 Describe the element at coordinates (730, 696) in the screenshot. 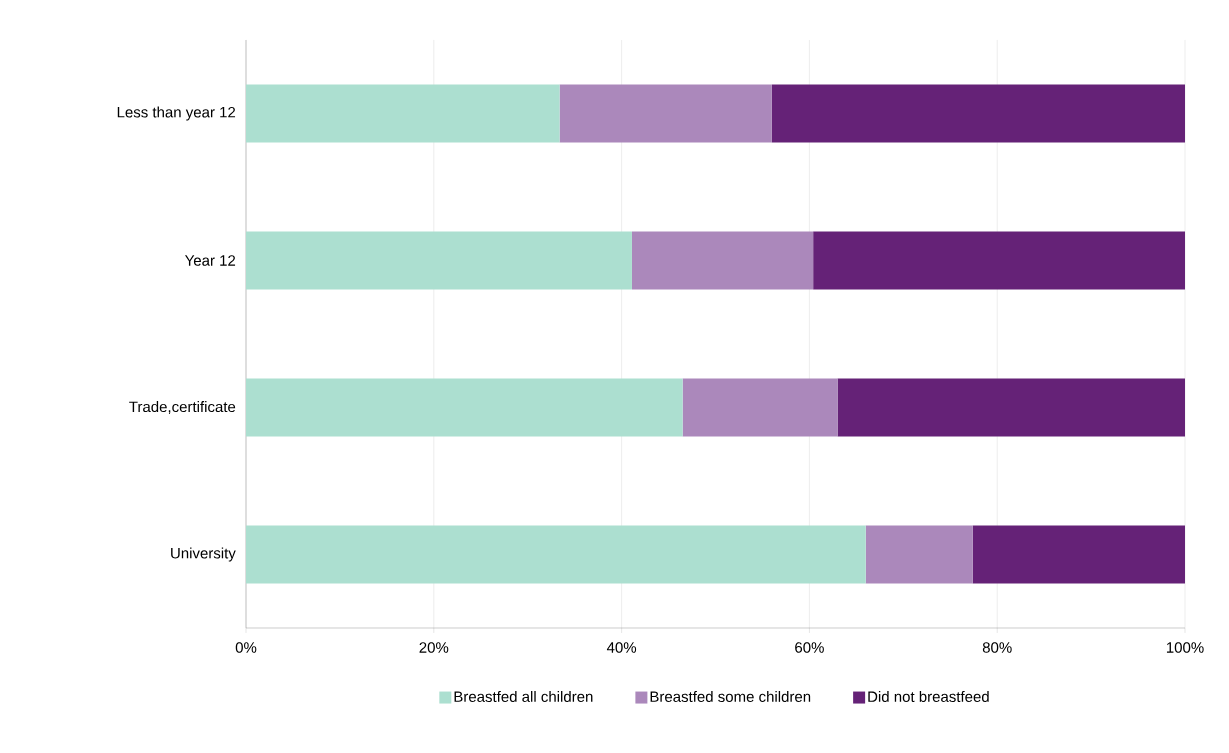

I see `legend-label: Breastfed some children` at that location.